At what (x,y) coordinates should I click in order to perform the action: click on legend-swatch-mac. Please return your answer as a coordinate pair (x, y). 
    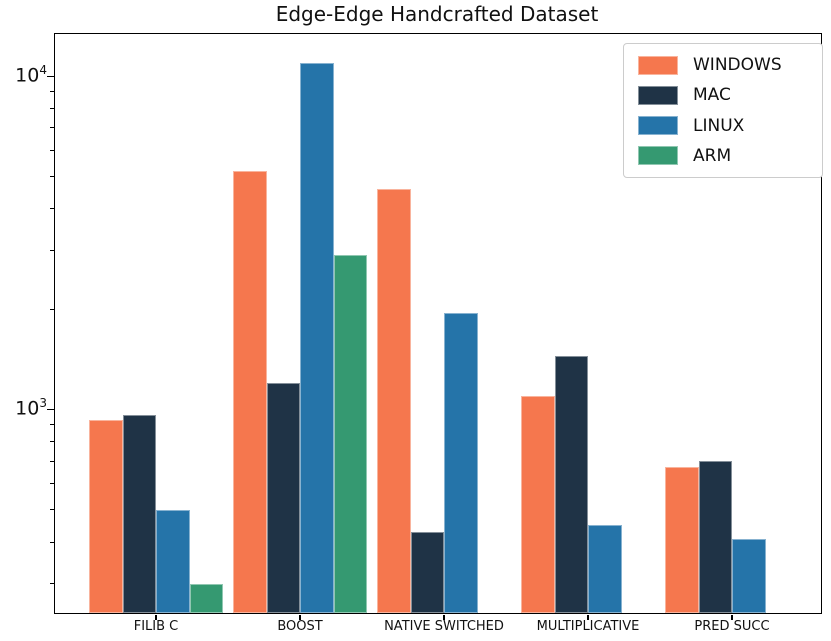
    Looking at the image, I should click on (658, 95).